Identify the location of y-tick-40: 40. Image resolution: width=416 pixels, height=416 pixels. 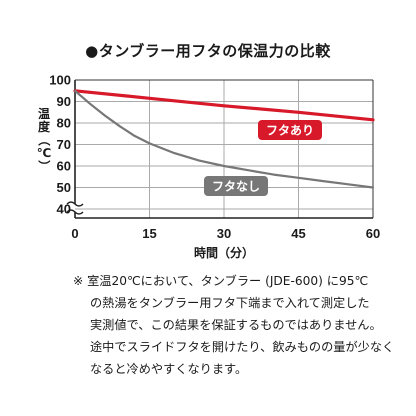
(64, 209).